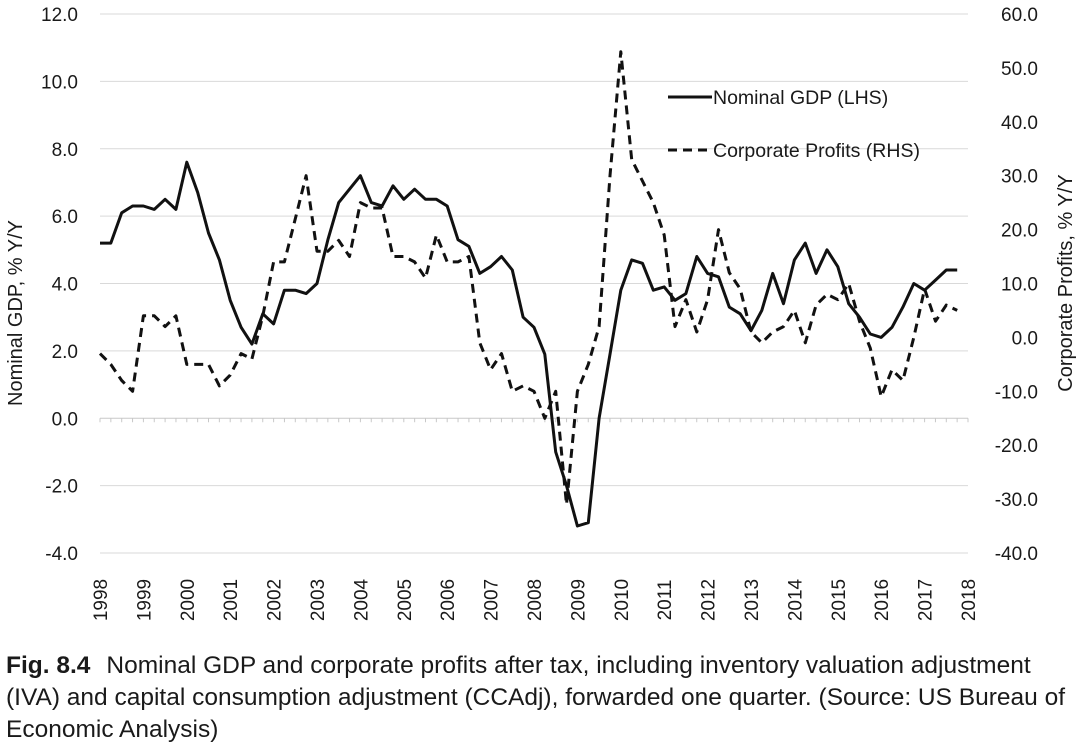  I want to click on right-tick-label: 40.0, so click(1019, 123).